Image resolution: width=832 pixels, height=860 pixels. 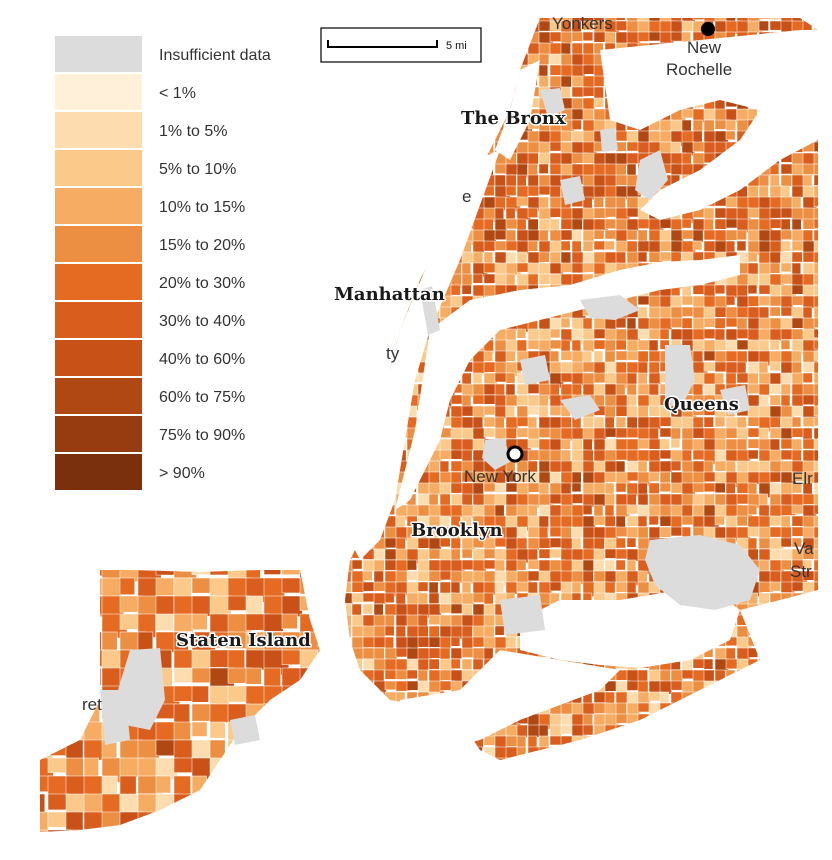 What do you see at coordinates (202, 283) in the screenshot?
I see `legend-label: 20% to 30%` at bounding box center [202, 283].